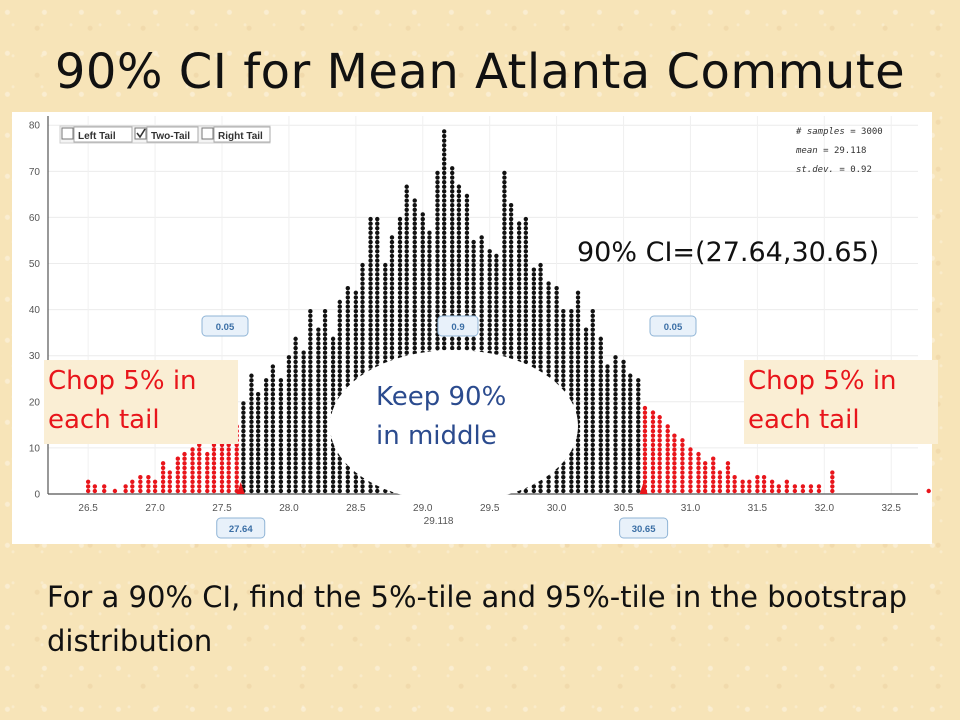  Describe the element at coordinates (97, 134) in the screenshot. I see `left-tail-checkbox: Left Tail` at that location.